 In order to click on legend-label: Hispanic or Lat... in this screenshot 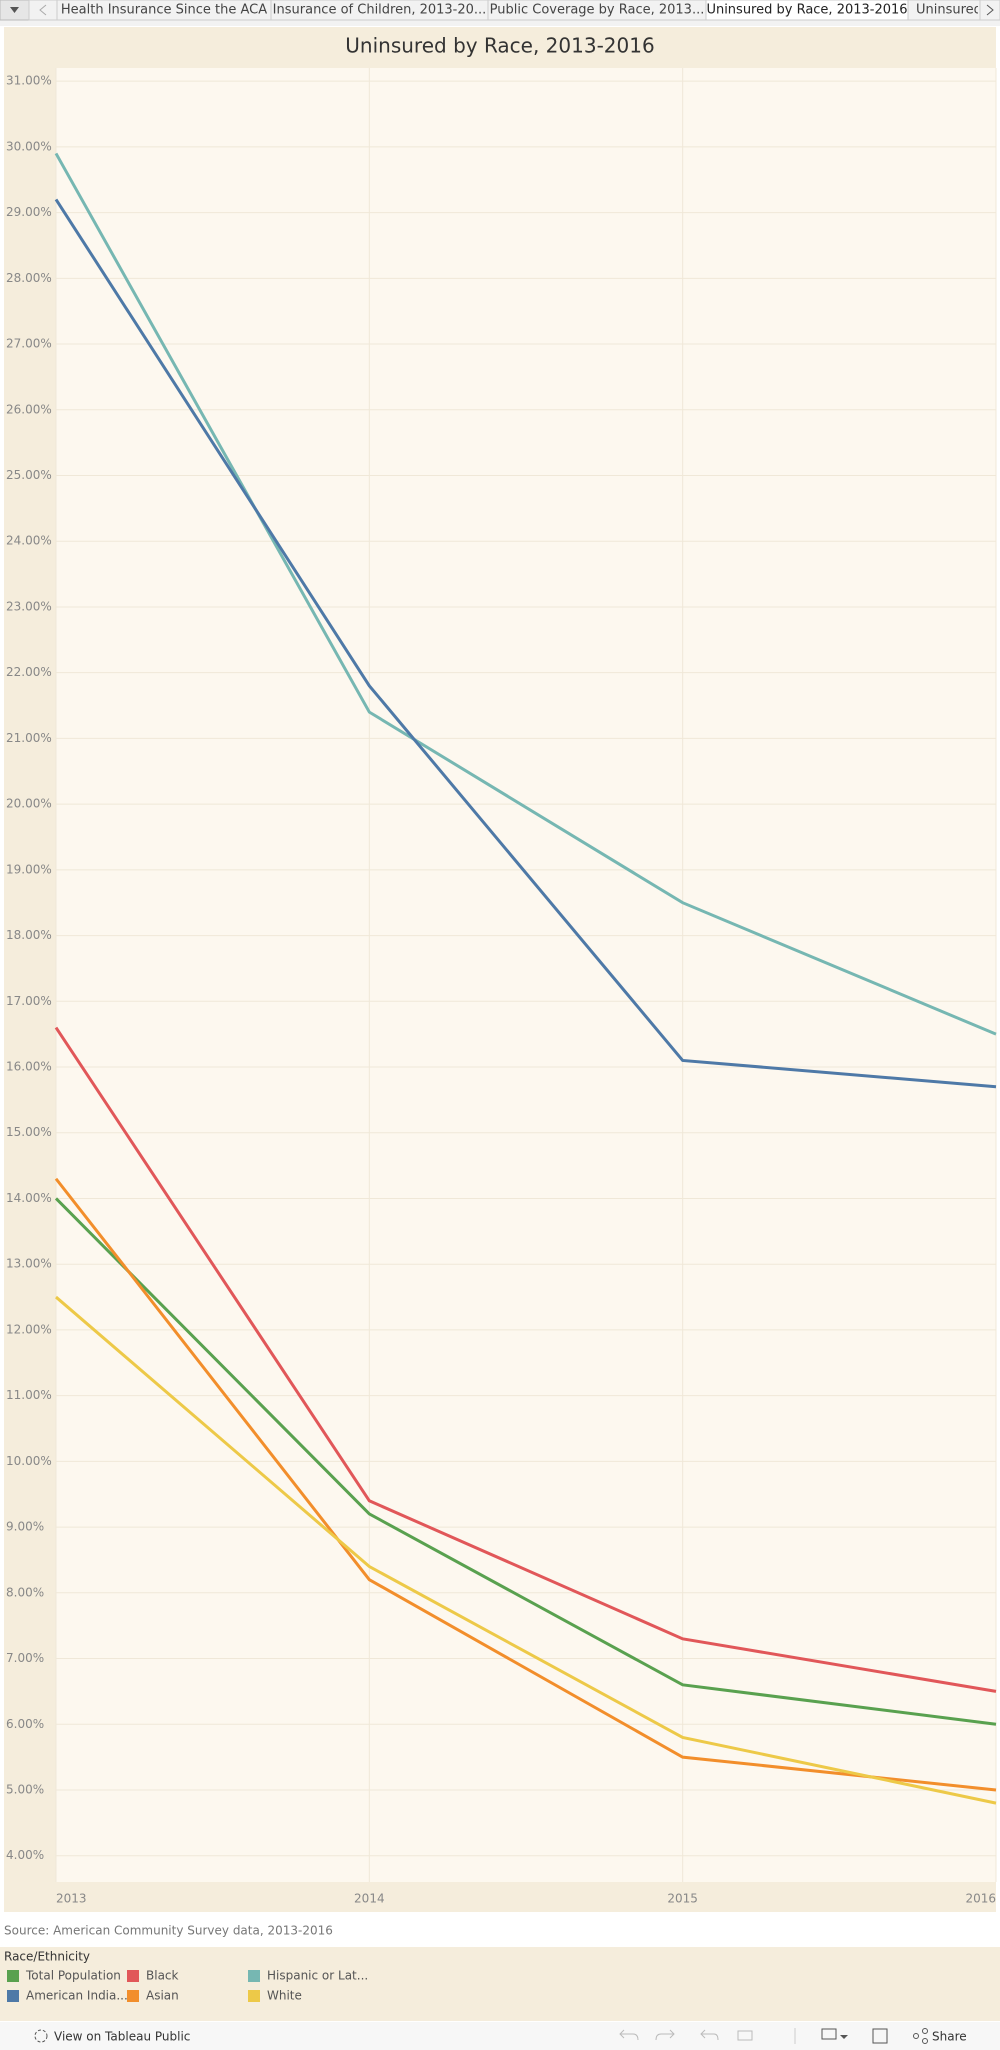, I will do `click(317, 1976)`.